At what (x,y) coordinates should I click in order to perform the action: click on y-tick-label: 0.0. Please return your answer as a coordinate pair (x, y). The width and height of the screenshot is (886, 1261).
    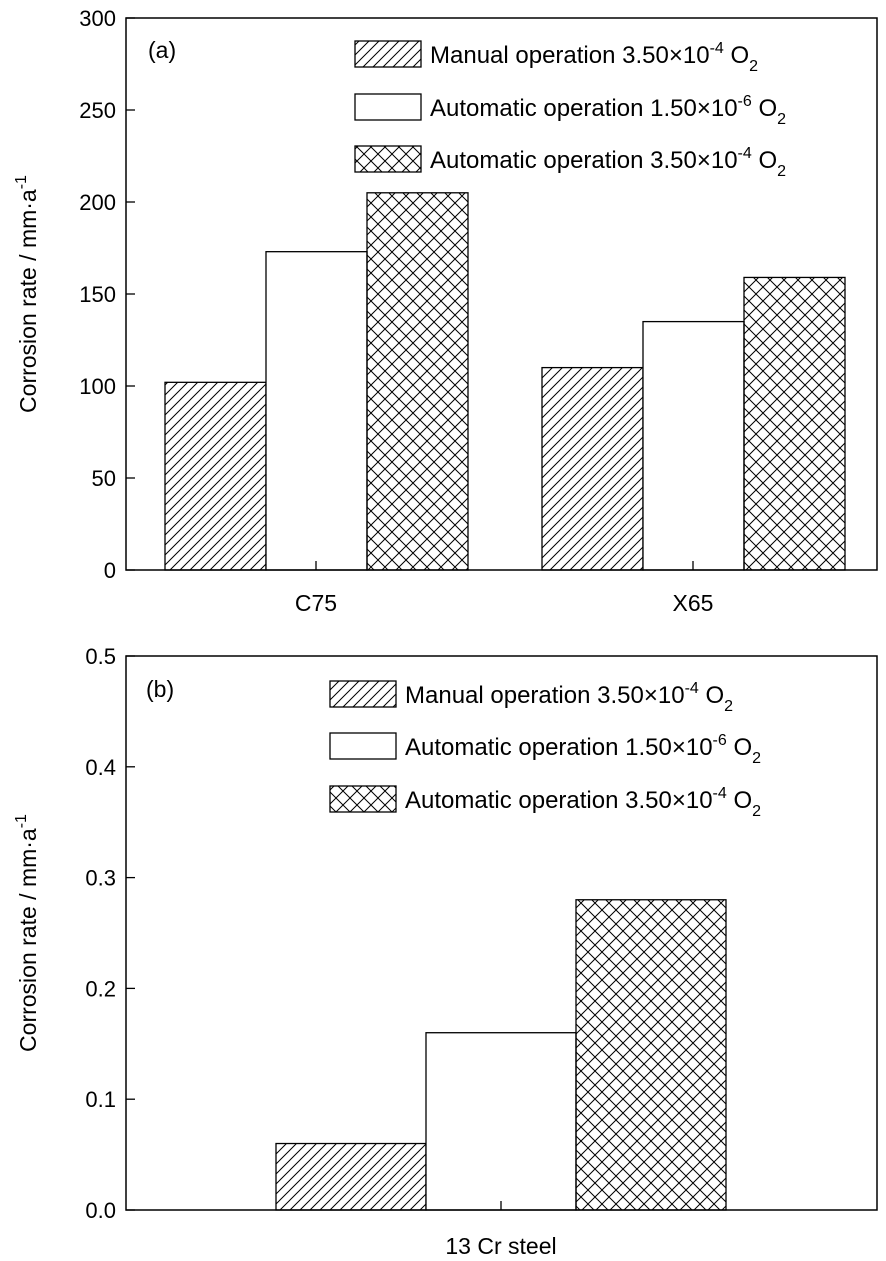
    Looking at the image, I should click on (100, 1210).